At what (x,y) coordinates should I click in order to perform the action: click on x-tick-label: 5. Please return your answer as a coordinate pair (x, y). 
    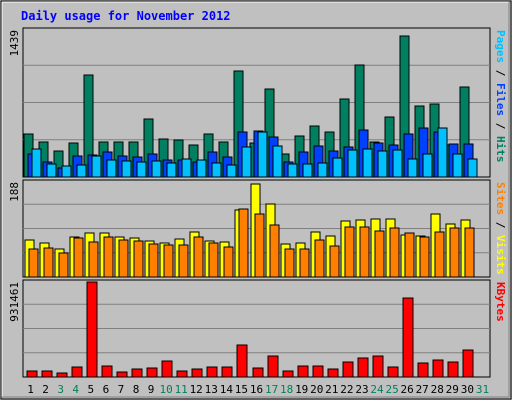
    Looking at the image, I should click on (90, 389).